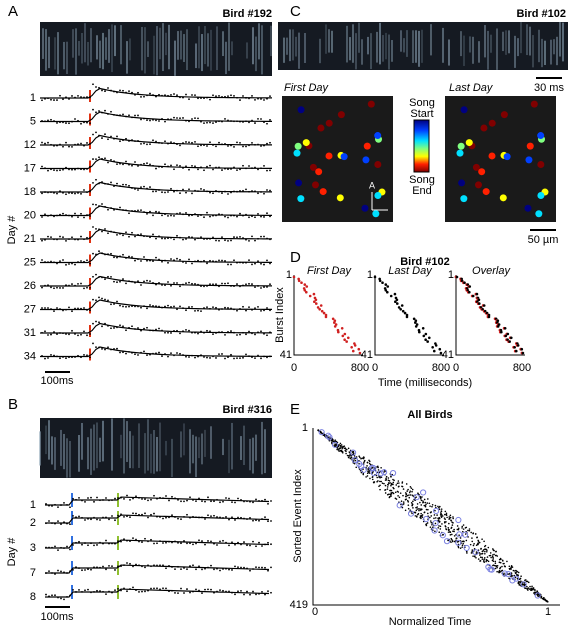 This screenshot has height=637, width=578. Describe the element at coordinates (30, 168) in the screenshot. I see `row-label: 17` at that location.